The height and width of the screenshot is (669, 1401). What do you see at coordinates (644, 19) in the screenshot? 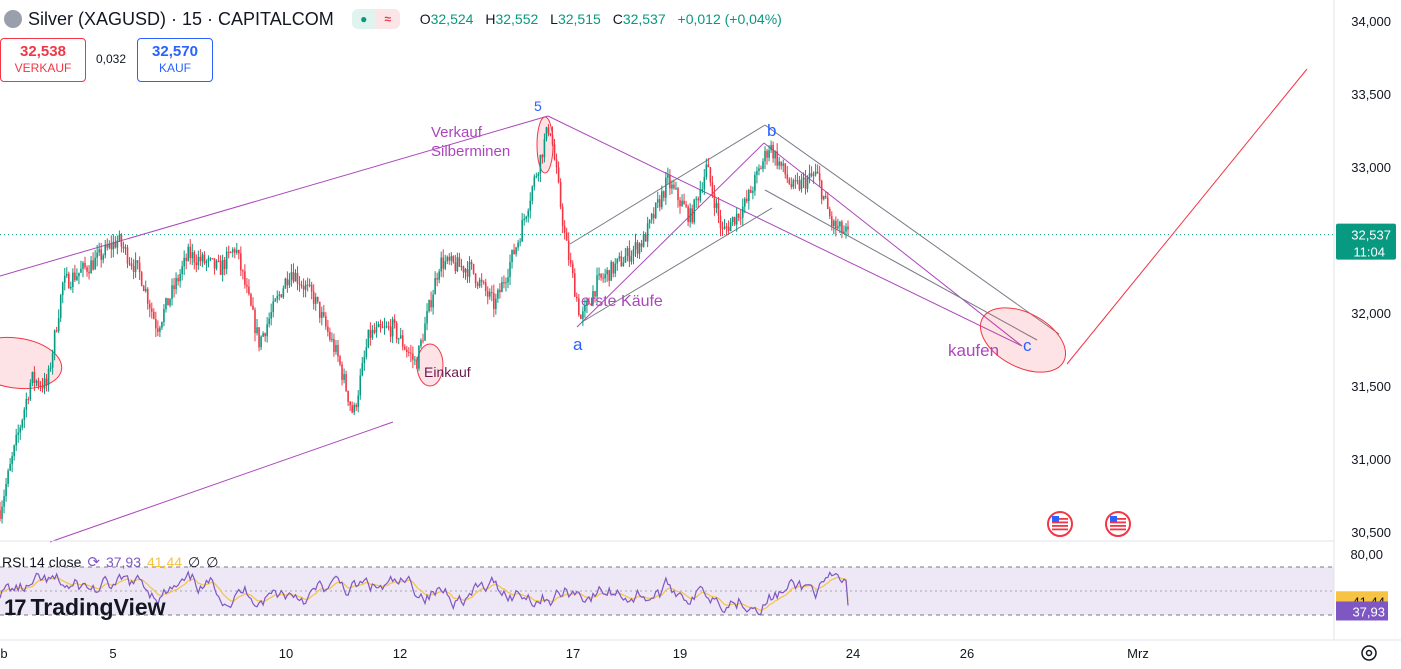
I see `ohlc-close-value: 32,537` at bounding box center [644, 19].